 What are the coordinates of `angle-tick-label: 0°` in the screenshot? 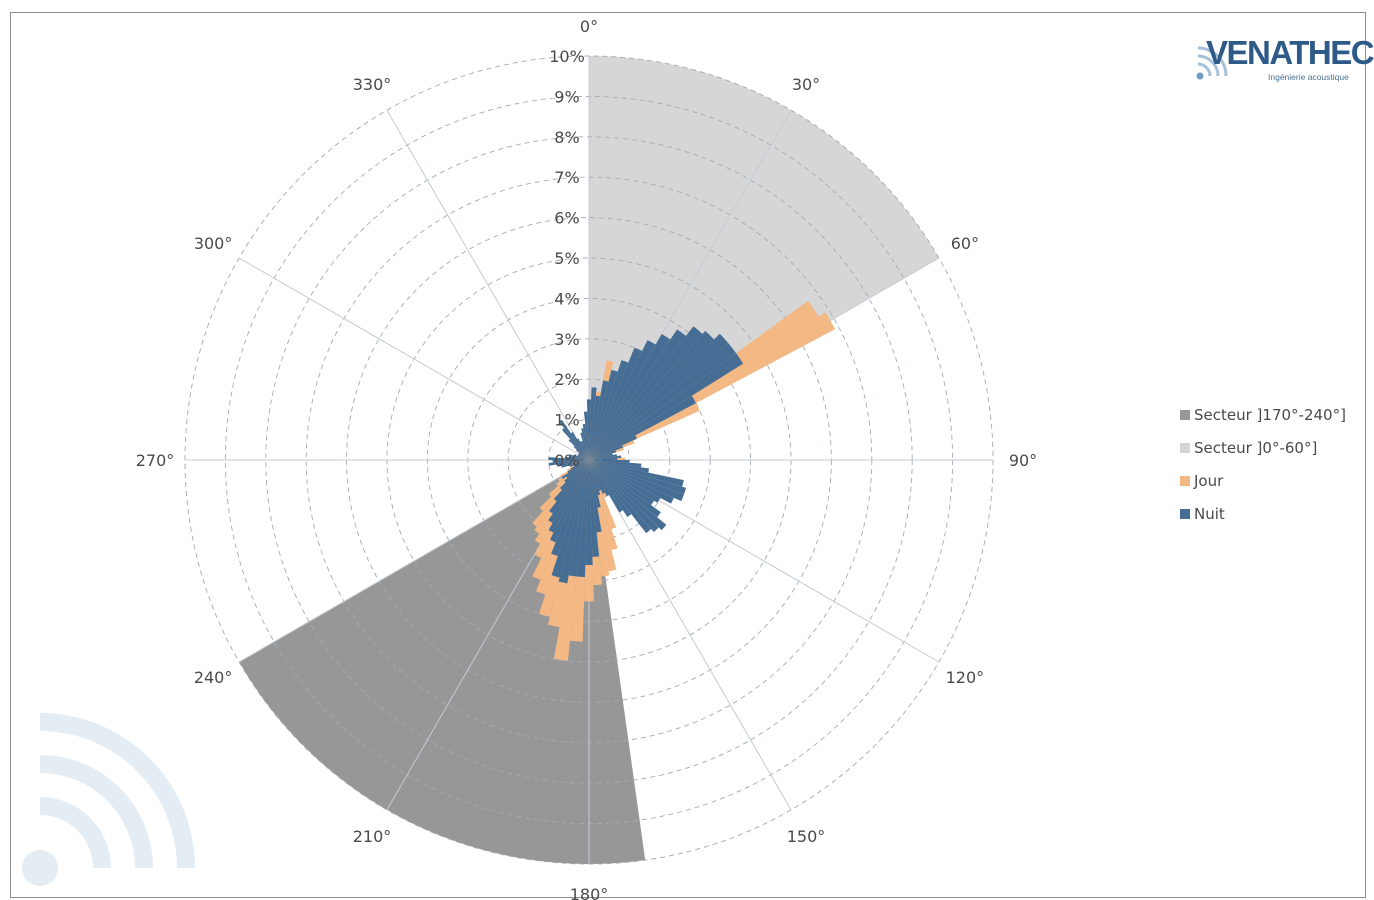 It's located at (589, 26).